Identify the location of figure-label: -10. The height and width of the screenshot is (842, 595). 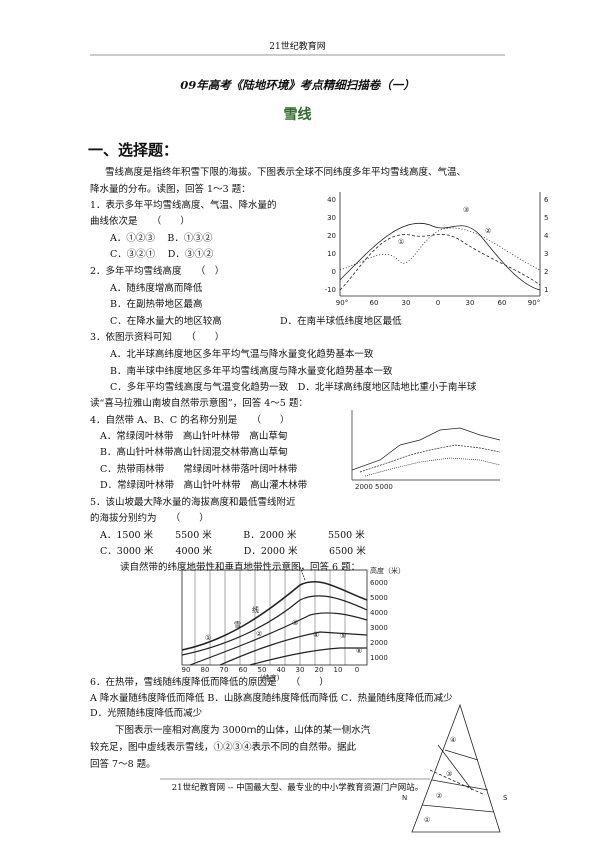
(330, 290).